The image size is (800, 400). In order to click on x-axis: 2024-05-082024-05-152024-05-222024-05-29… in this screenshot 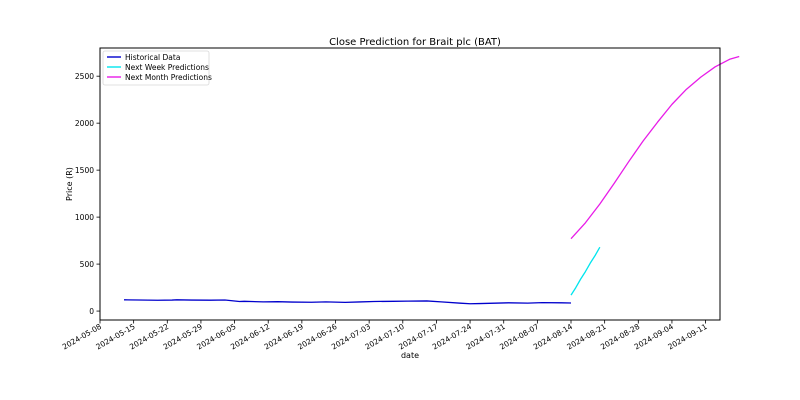, I will do `click(385, 336)`.